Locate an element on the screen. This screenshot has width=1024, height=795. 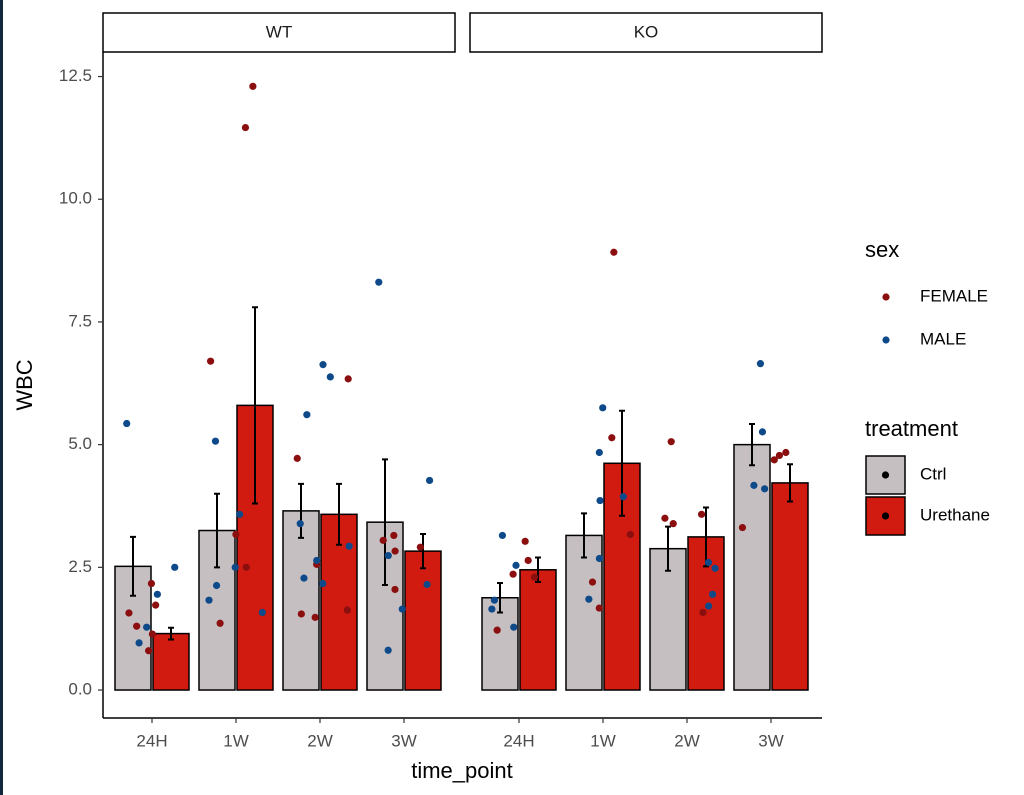
x-tick-label: 2W is located at coordinates (320, 740).